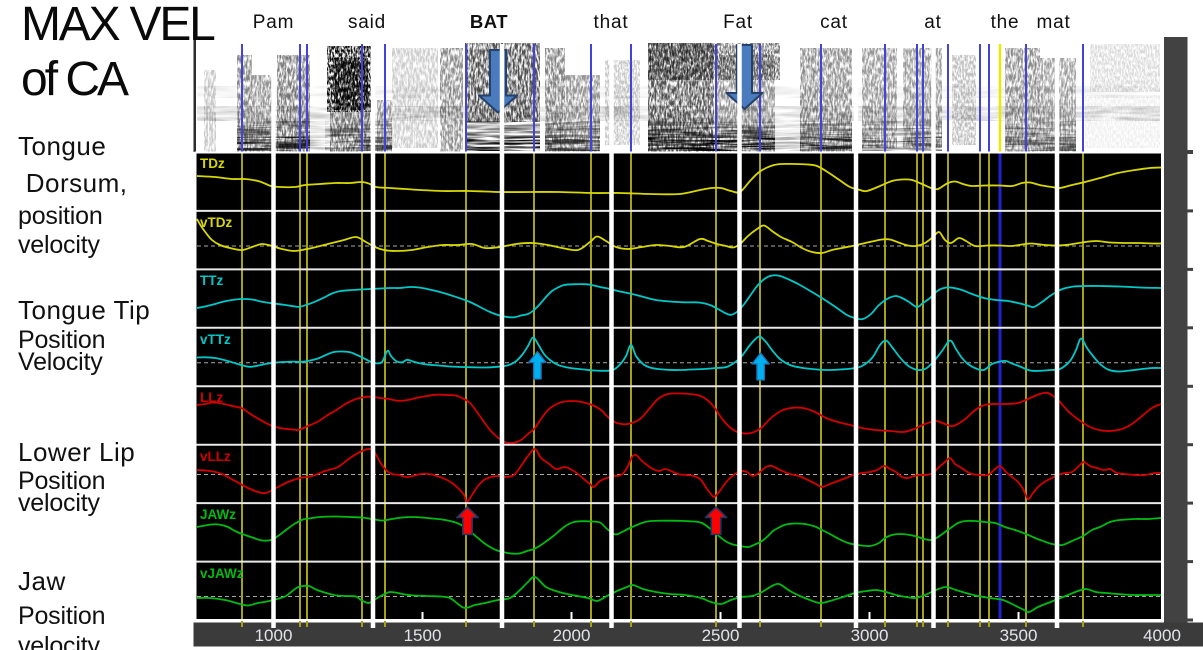 The height and width of the screenshot is (650, 1203). I want to click on svg-text: vLLz, so click(215, 456).